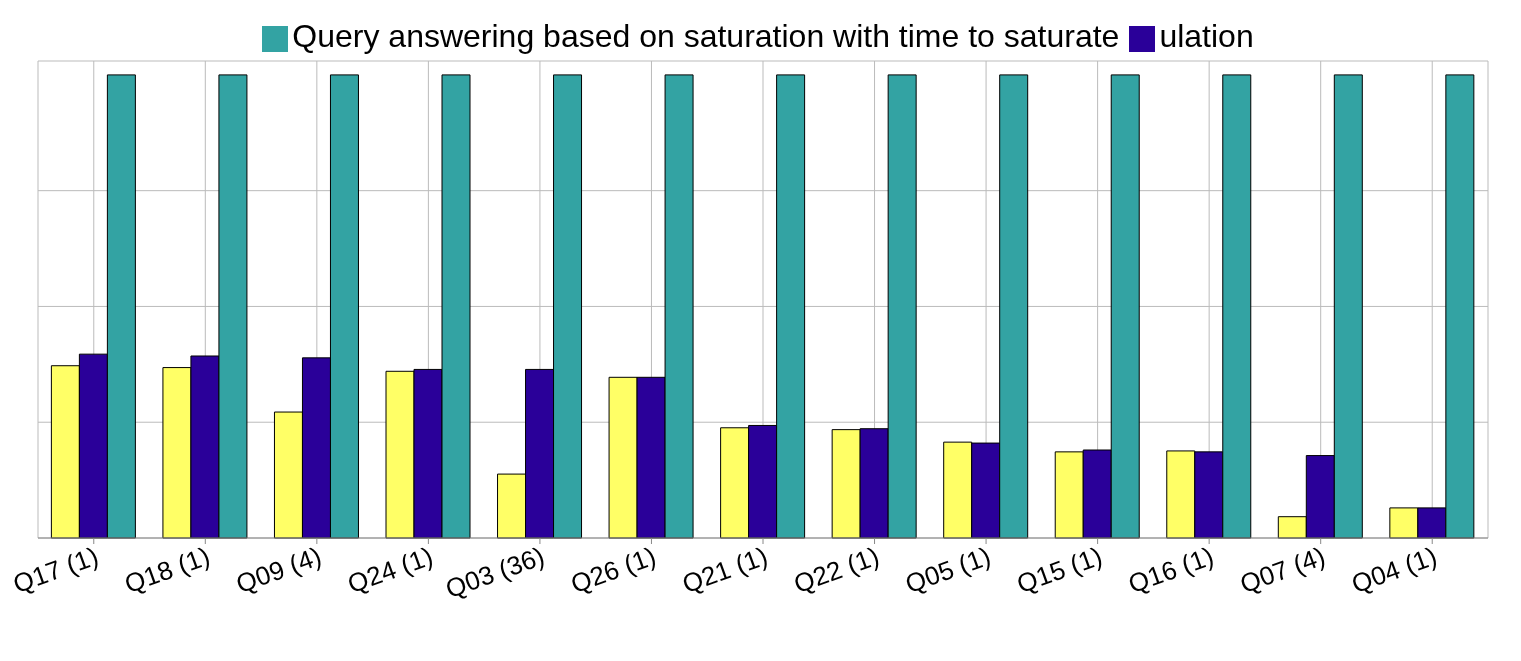 The width and height of the screenshot is (1521, 661). I want to click on x-tick-label: Q26 (1), so click(613, 570).